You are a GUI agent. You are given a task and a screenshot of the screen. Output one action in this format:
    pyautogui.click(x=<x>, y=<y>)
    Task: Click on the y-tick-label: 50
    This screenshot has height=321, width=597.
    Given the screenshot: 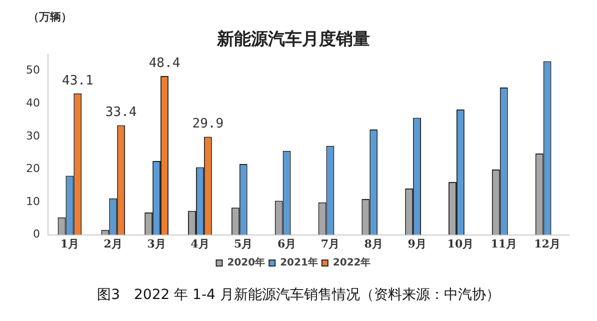 What is the action you would take?
    pyautogui.click(x=33, y=70)
    